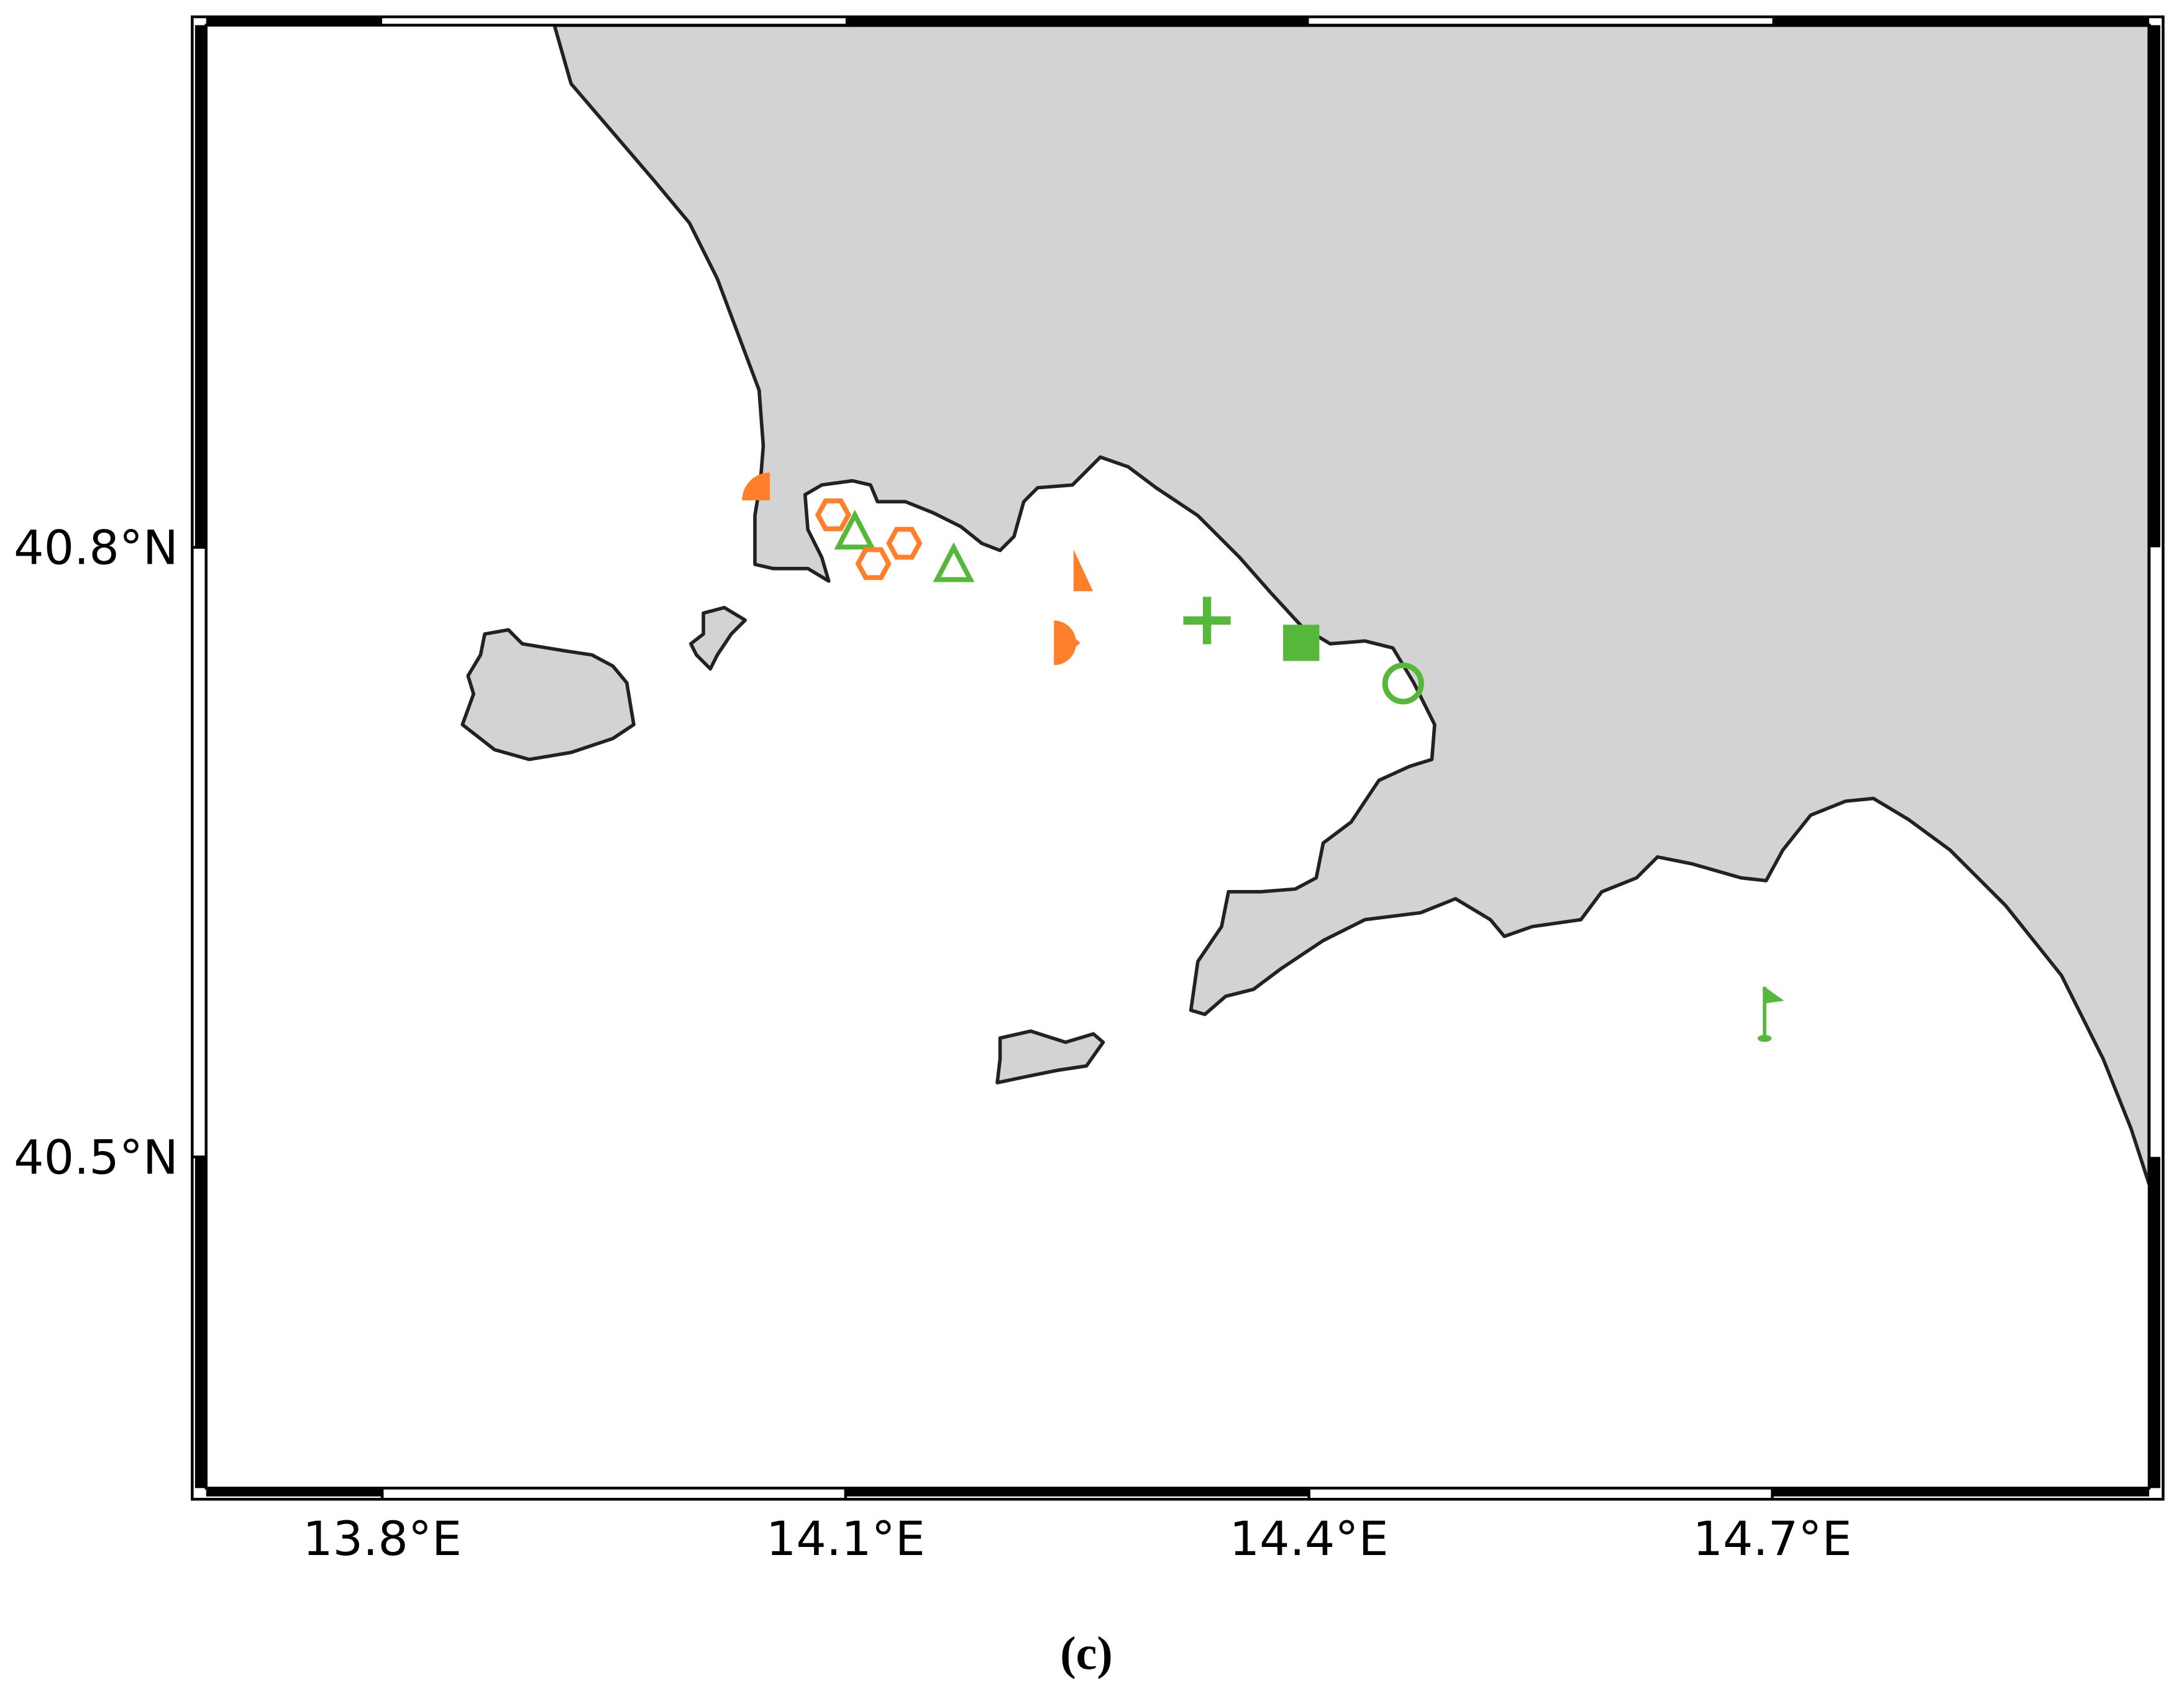  What do you see at coordinates (1086, 1654) in the screenshot?
I see `caption: (c)` at bounding box center [1086, 1654].